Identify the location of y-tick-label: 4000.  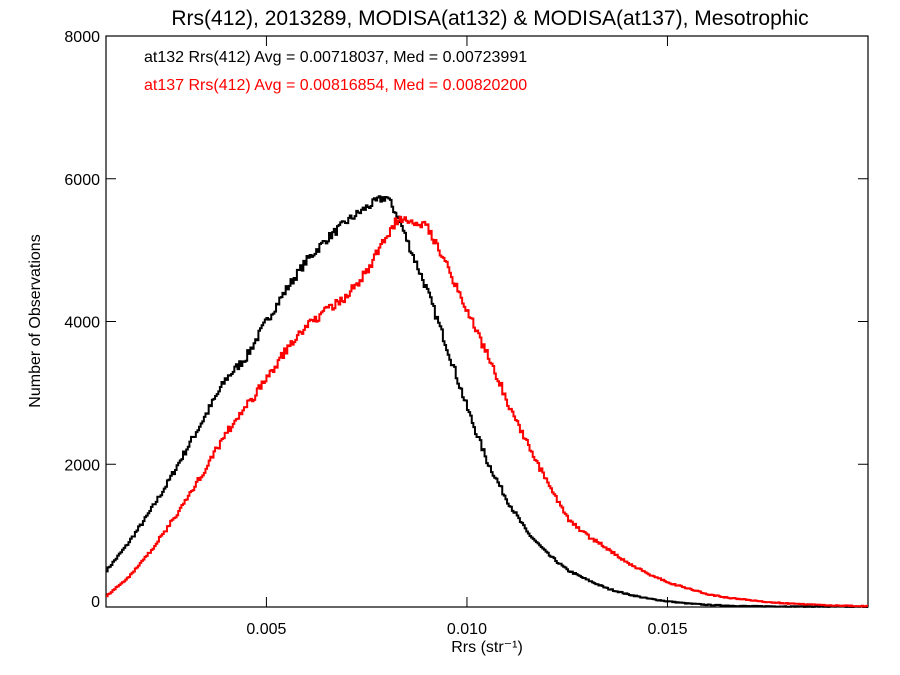
(82, 323).